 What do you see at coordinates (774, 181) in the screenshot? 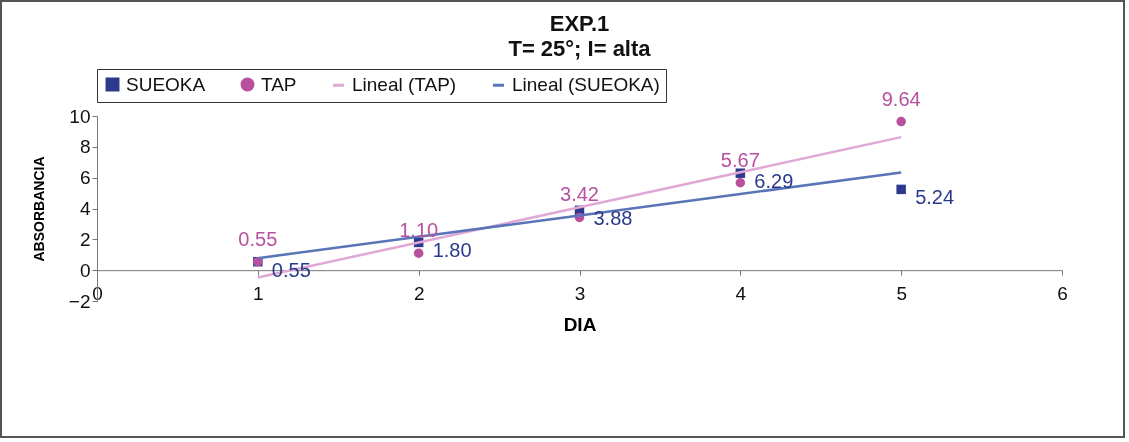
I see `data-label: 6.29` at bounding box center [774, 181].